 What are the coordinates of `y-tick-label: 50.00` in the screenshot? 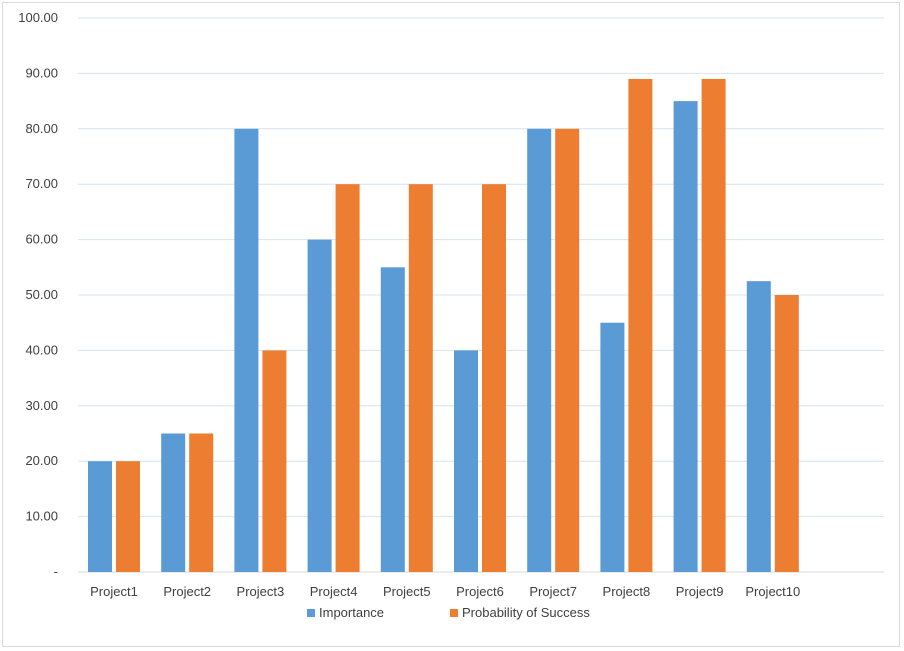 It's located at (41, 294).